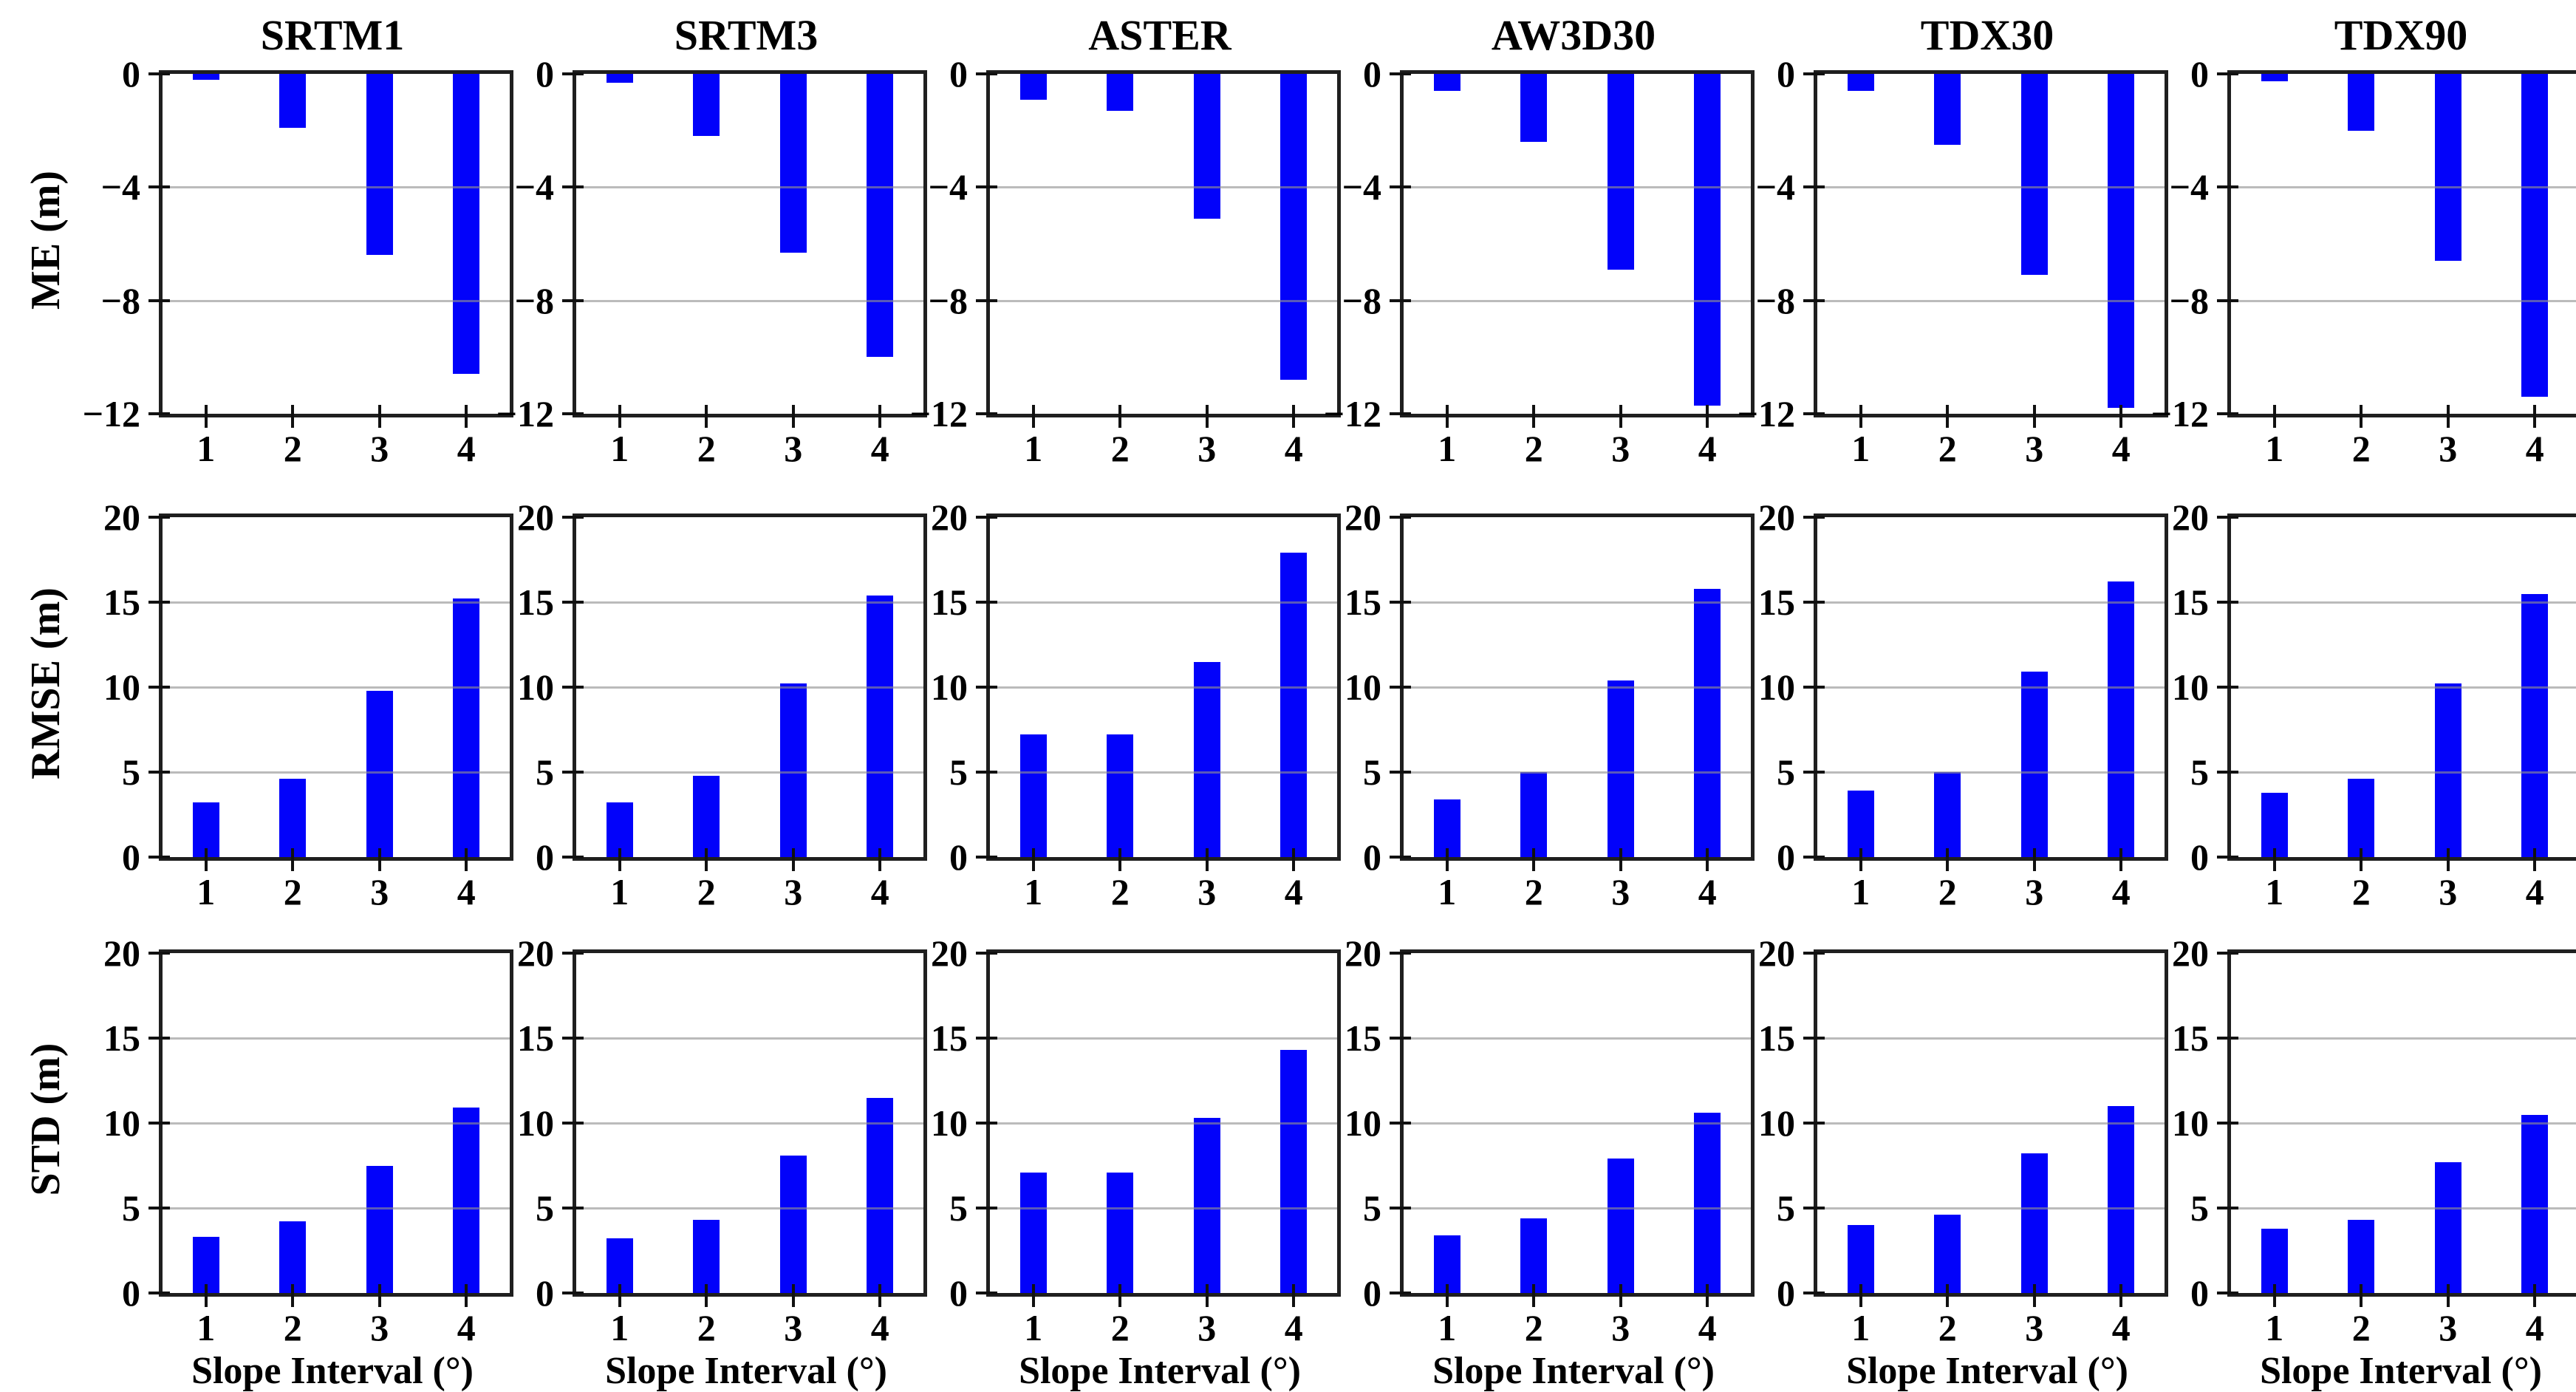 Image resolution: width=2576 pixels, height=1392 pixels. I want to click on ytick-label-std-tdx90-5: 5, so click(2199, 1208).